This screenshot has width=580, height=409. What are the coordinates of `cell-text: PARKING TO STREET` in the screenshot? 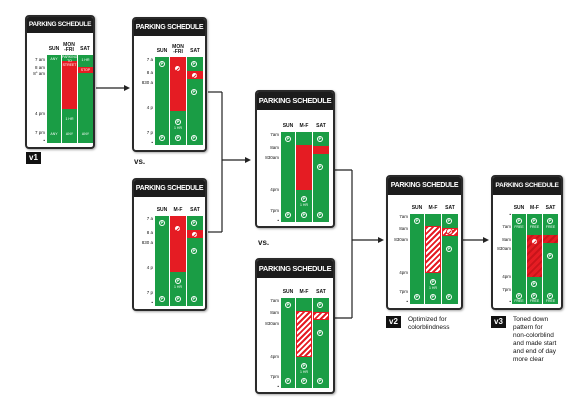 It's located at (70, 61).